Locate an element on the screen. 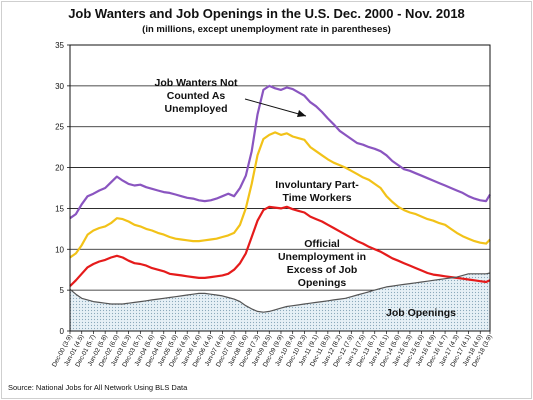 The image size is (533, 400). y-tick-label: 35 is located at coordinates (59, 45).